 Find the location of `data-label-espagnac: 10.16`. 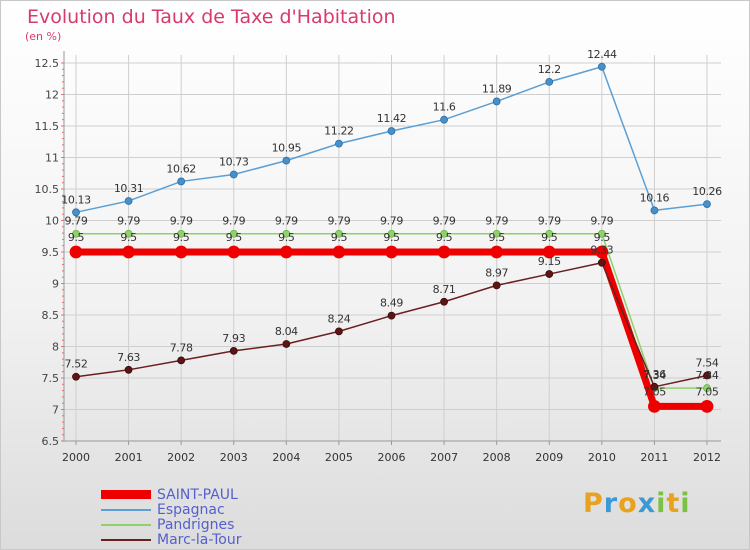

data-label-espagnac: 10.16 is located at coordinates (655, 197).